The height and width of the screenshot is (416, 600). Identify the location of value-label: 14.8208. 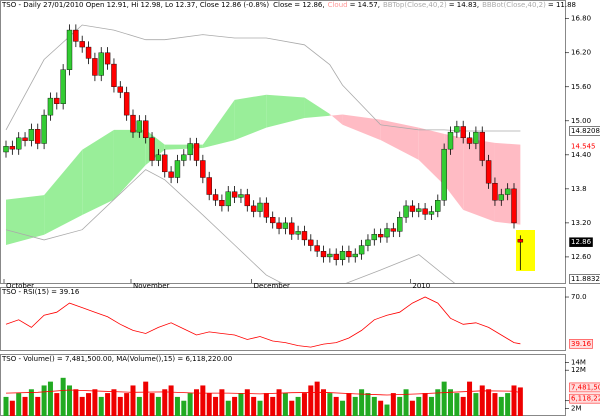
(585, 131).